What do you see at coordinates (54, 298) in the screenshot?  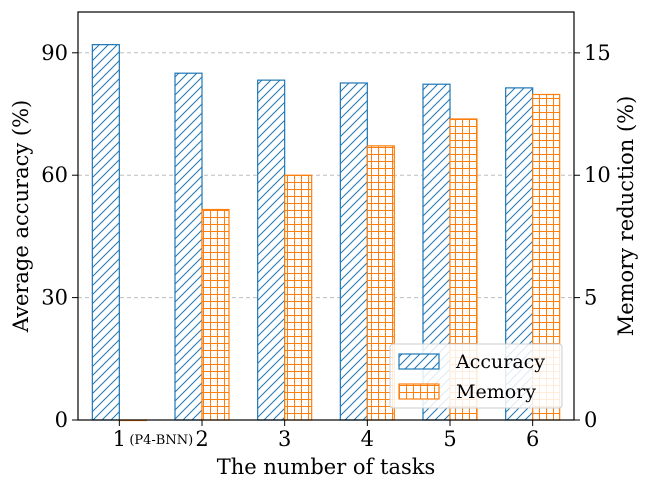 I see `y-left-tick-label: 30` at bounding box center [54, 298].